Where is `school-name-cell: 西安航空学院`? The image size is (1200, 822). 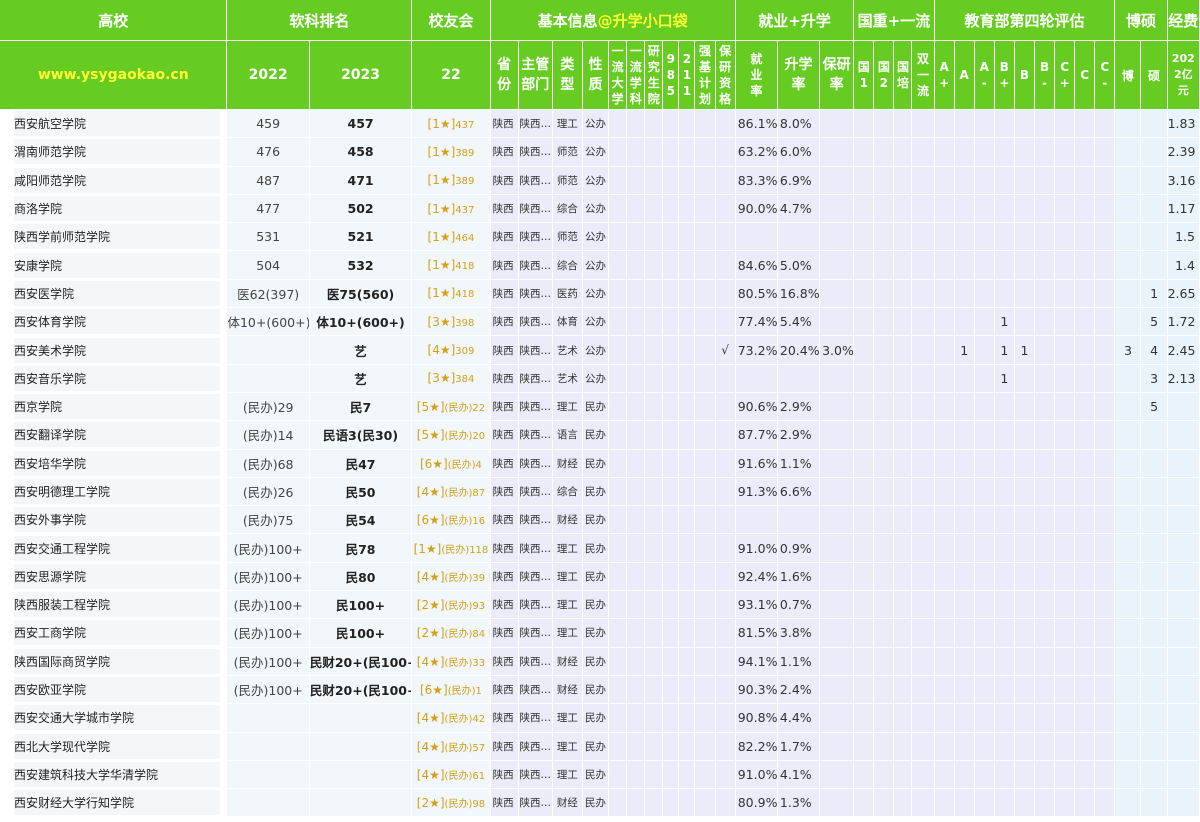
school-name-cell: 西安航空学院 is located at coordinates (114, 124).